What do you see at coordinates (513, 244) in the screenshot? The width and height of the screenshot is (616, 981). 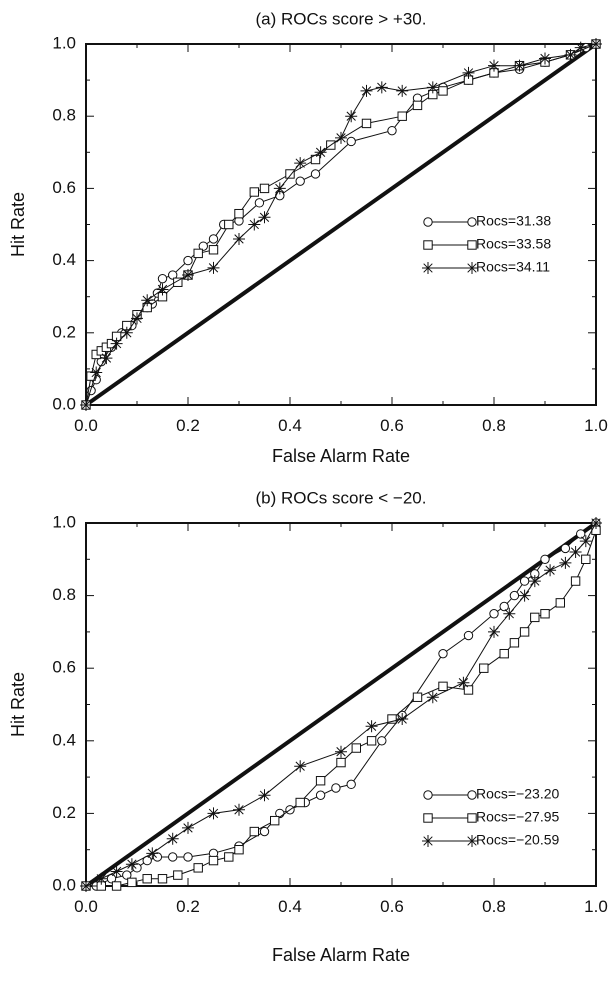 I see `legend-entry: Rocs=33.58` at bounding box center [513, 244].